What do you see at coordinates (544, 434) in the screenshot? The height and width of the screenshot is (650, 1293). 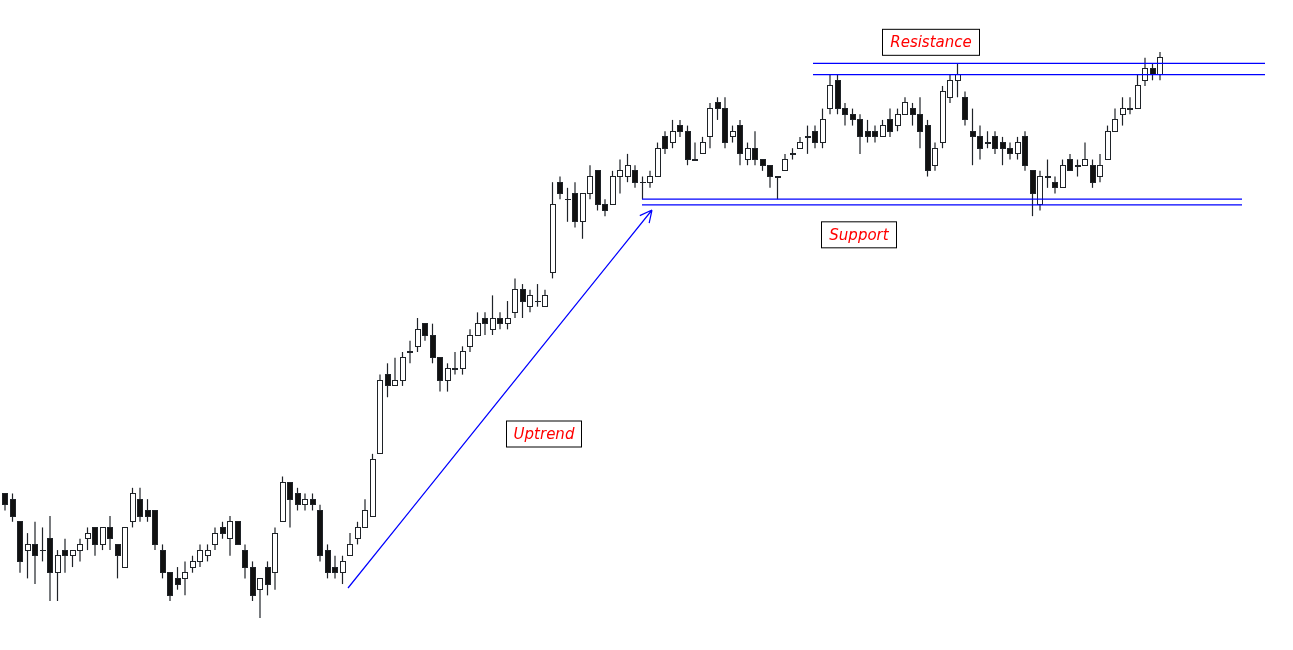 I see `annotation: Uptrend` at bounding box center [544, 434].